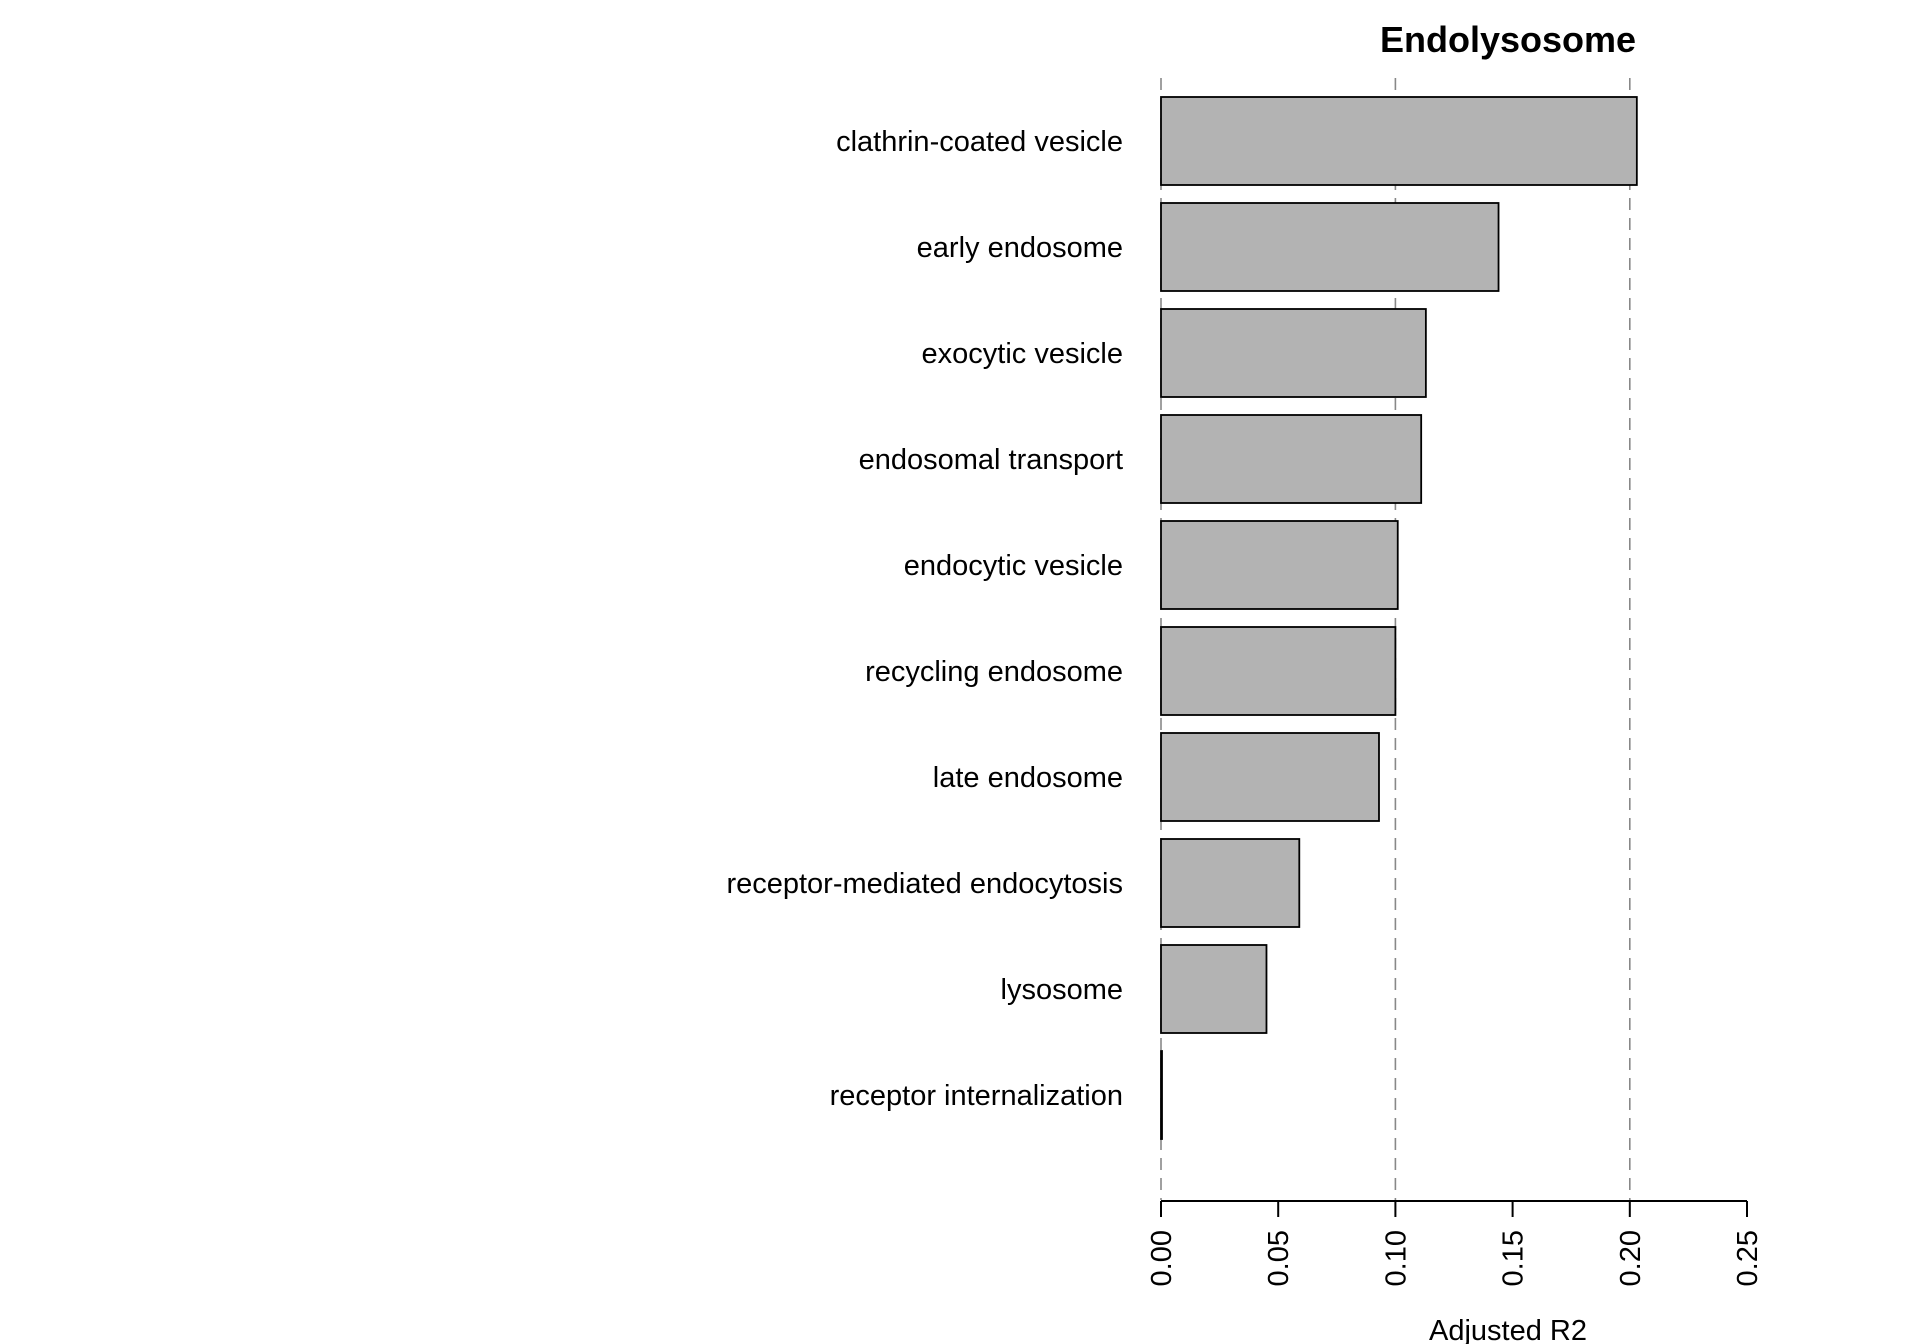 The image size is (1920, 1344). Describe the element at coordinates (1455, 1243) in the screenshot. I see `x-axis: 0.00 0.05 0.10 0.15 0.20 0.25` at that location.